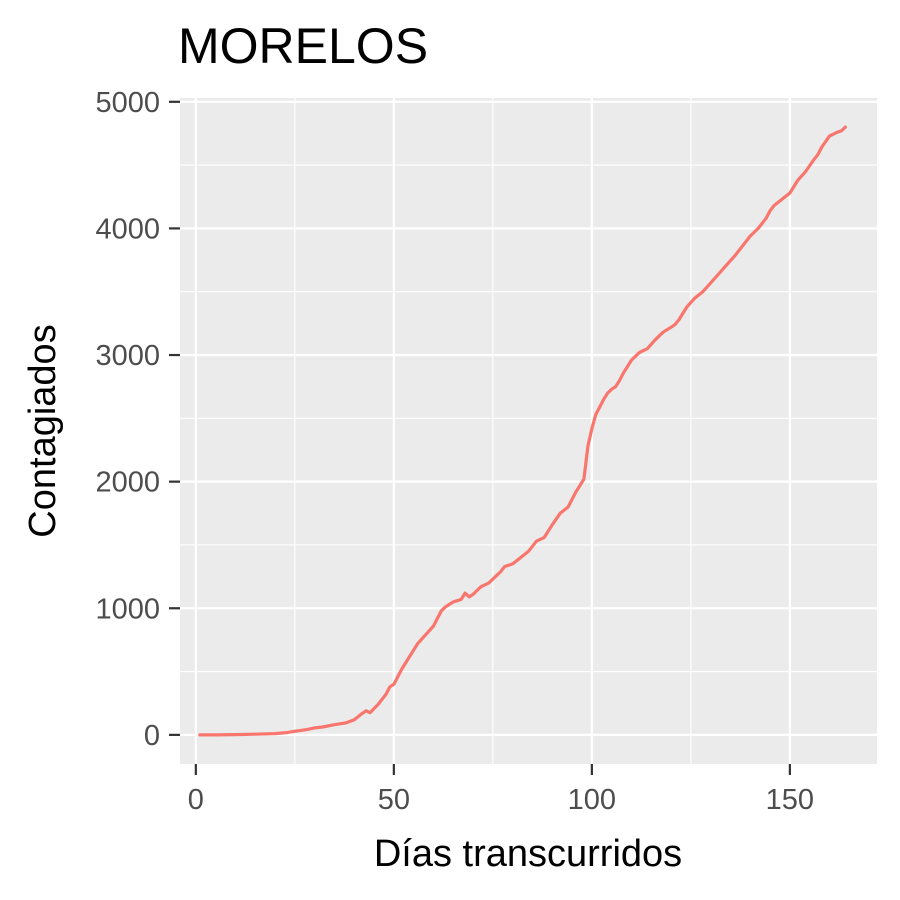 Image resolution: width=900 pixels, height=900 pixels. Describe the element at coordinates (196, 800) in the screenshot. I see `x-tick-label: 0` at that location.